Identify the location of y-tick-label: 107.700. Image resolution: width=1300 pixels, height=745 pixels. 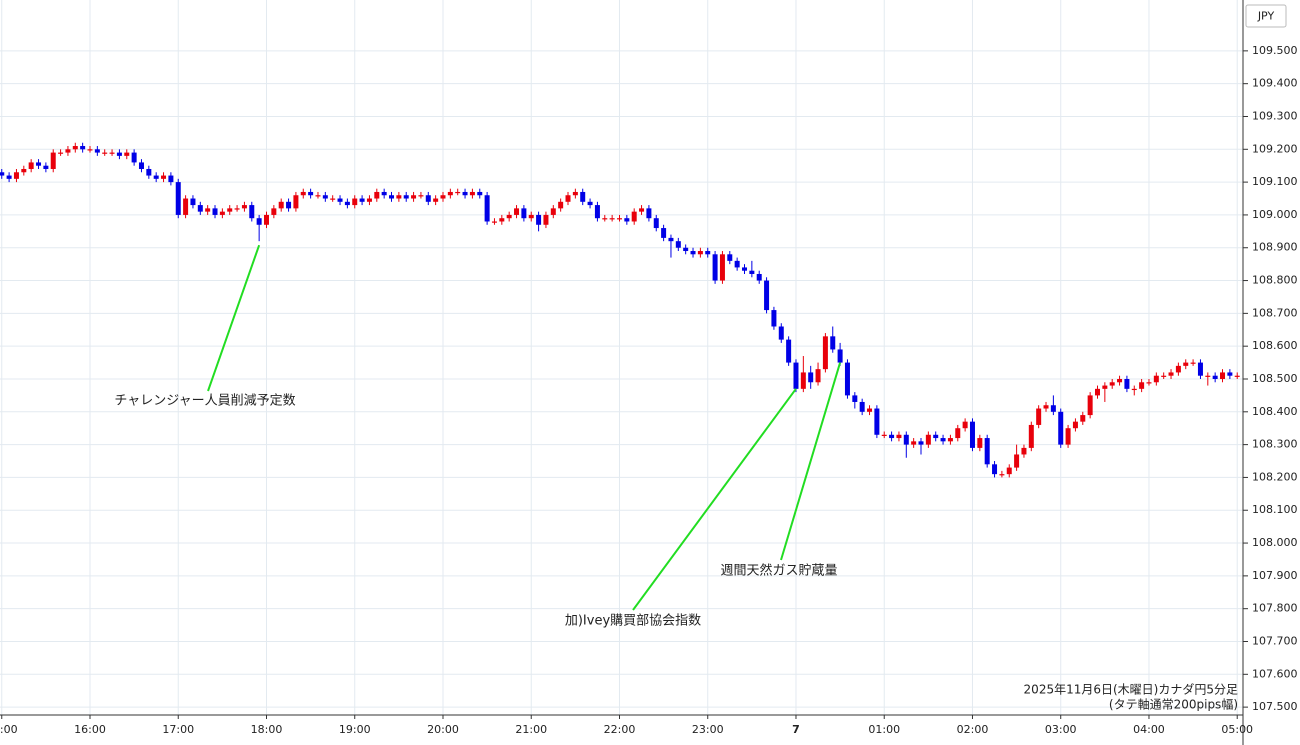
(1275, 640).